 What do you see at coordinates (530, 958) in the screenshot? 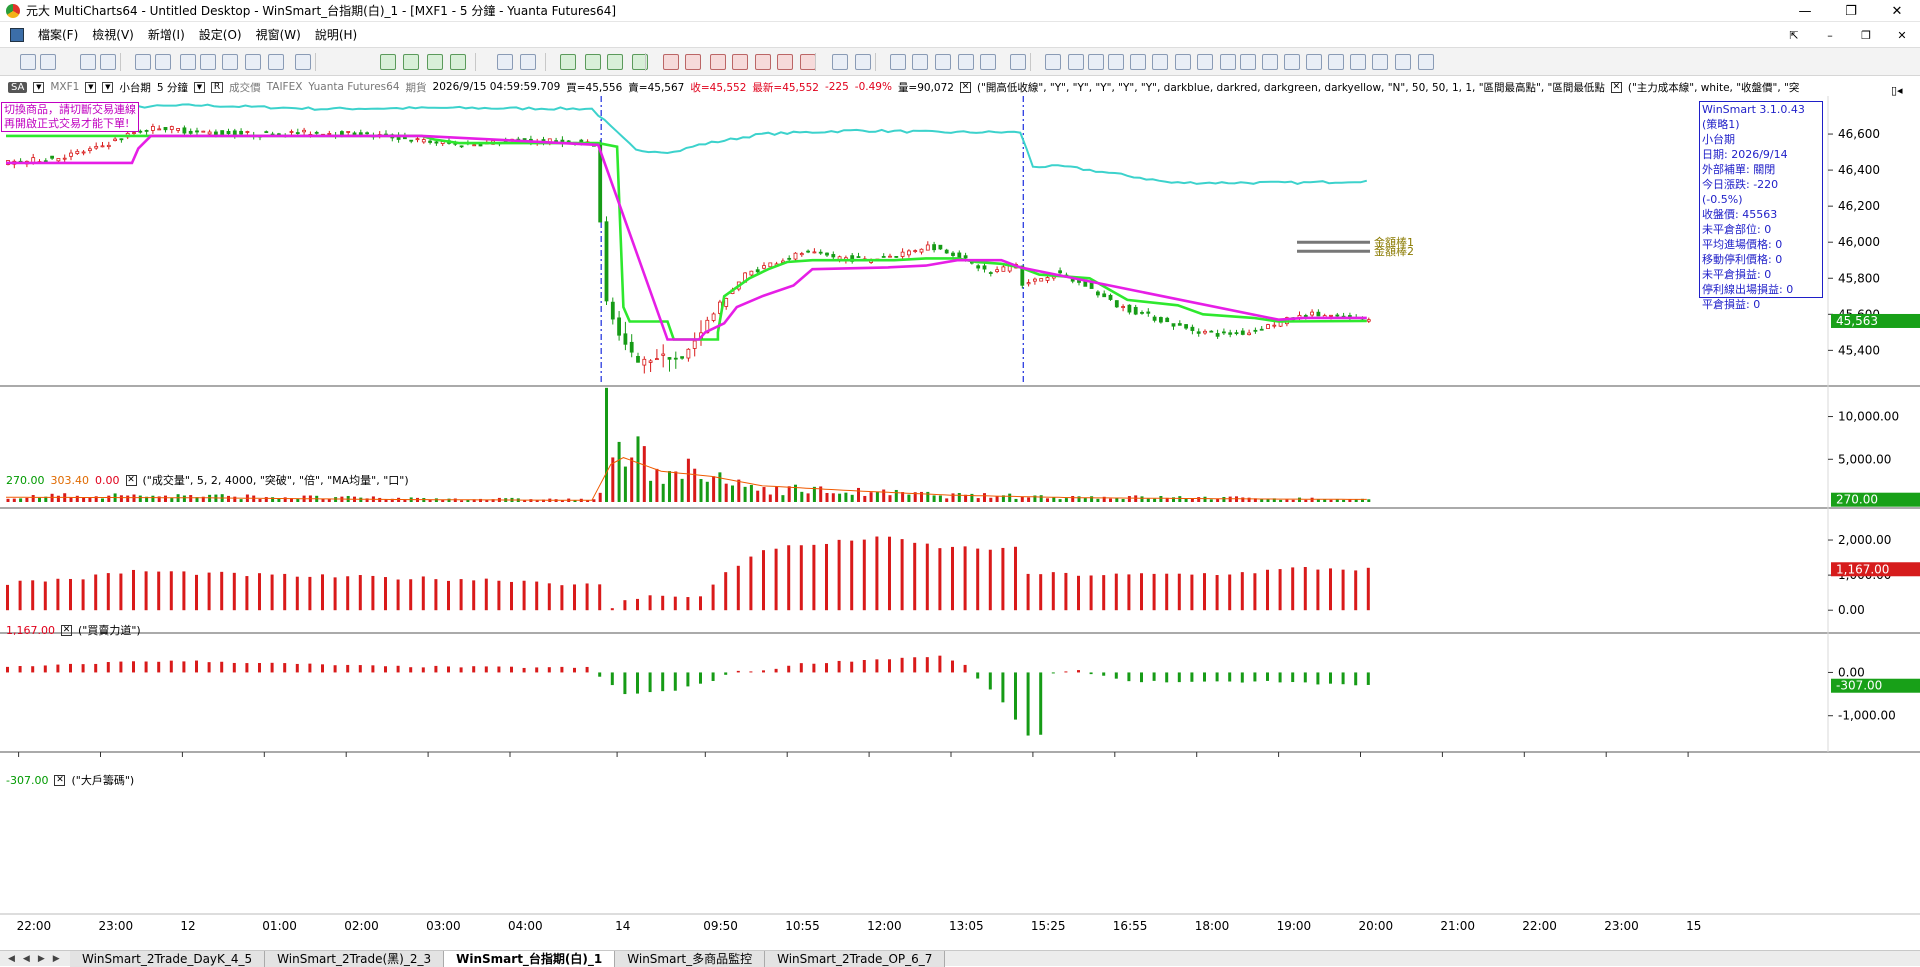
I see `tab-taiex-white: WinSmart_台指期(白)_1` at bounding box center [530, 958].